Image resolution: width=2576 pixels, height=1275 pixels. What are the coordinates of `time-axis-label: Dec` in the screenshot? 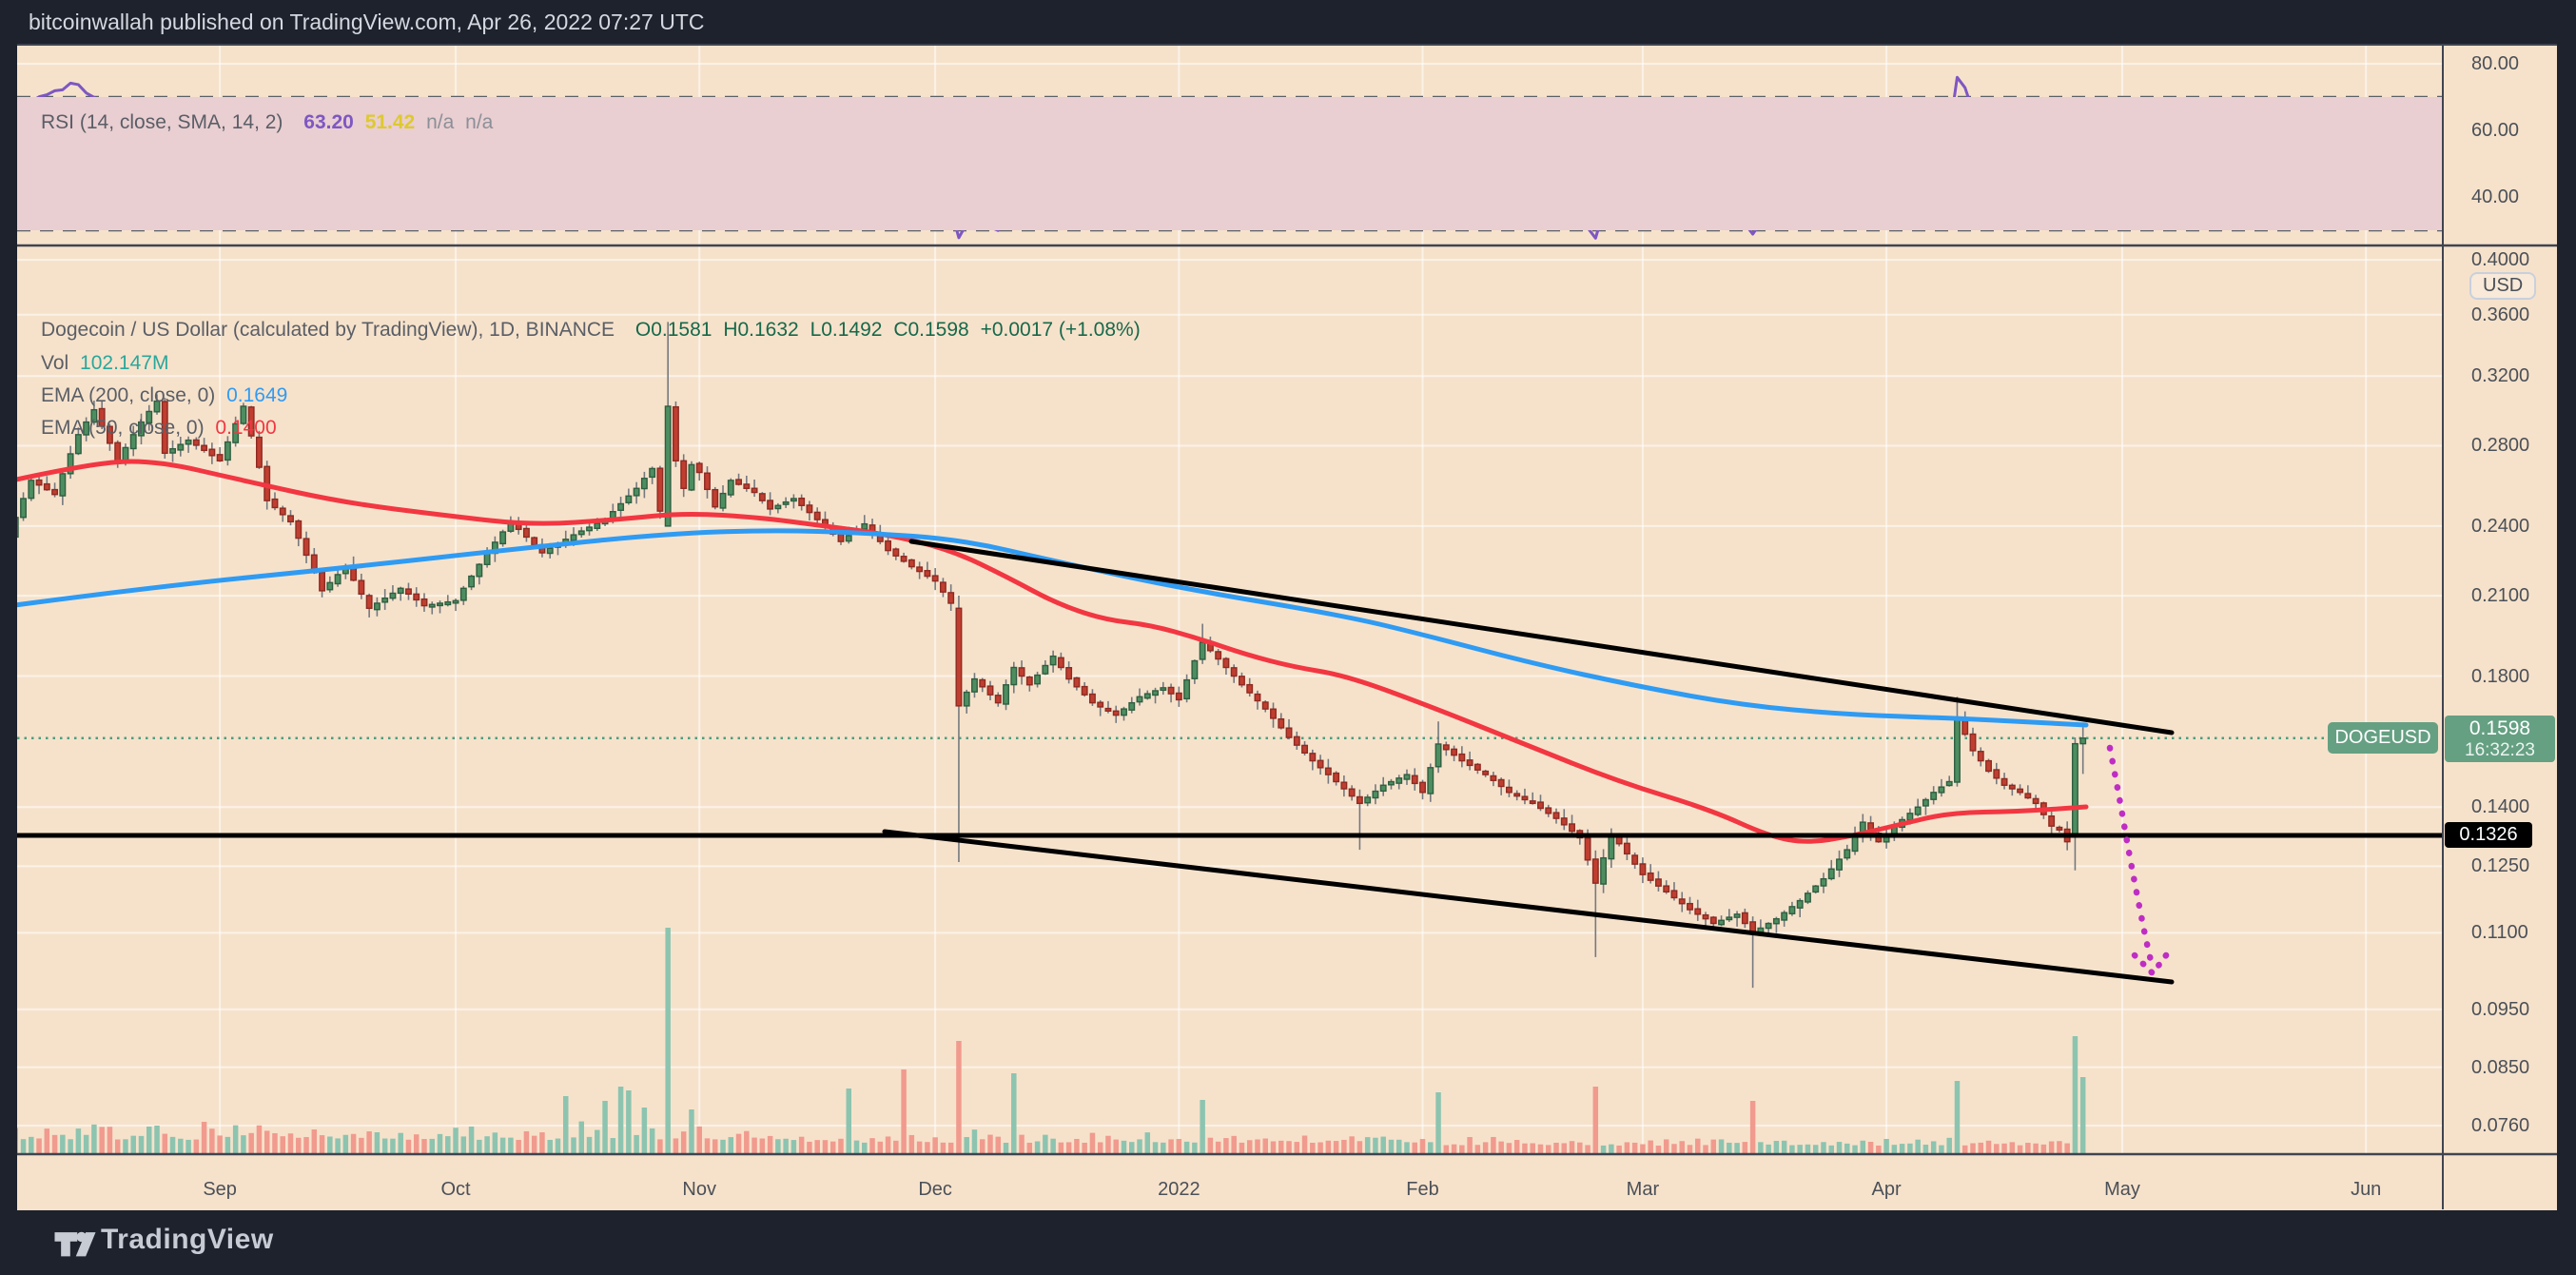 It's located at (935, 1190).